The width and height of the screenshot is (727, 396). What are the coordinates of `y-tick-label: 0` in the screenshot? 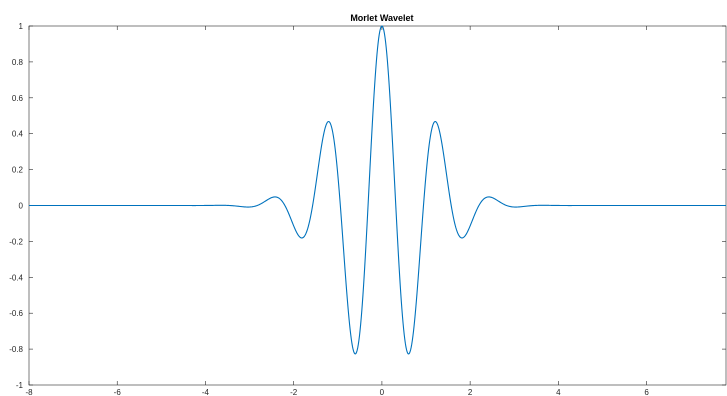 It's located at (21, 206).